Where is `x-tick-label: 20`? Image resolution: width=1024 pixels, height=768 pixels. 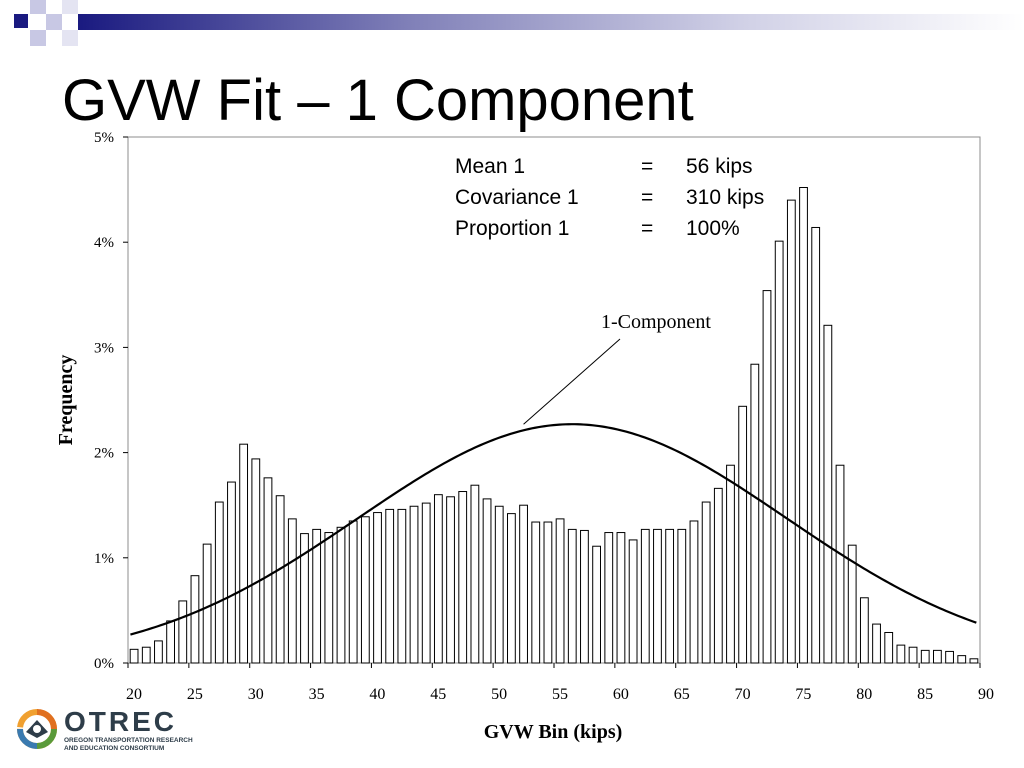
x-tick-label: 20 is located at coordinates (134, 694).